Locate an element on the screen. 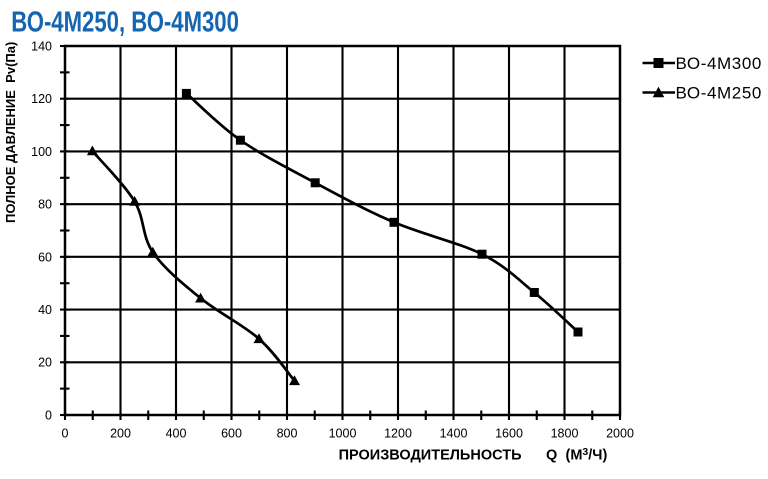  svg-text: 600 is located at coordinates (231, 434).